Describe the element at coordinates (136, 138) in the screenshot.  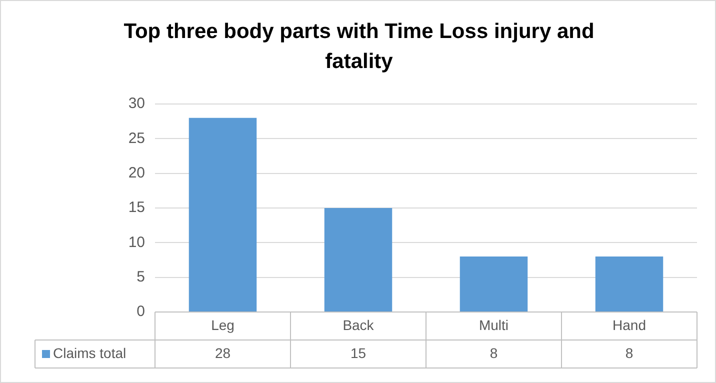
I see `y-tick-label: 25` at that location.